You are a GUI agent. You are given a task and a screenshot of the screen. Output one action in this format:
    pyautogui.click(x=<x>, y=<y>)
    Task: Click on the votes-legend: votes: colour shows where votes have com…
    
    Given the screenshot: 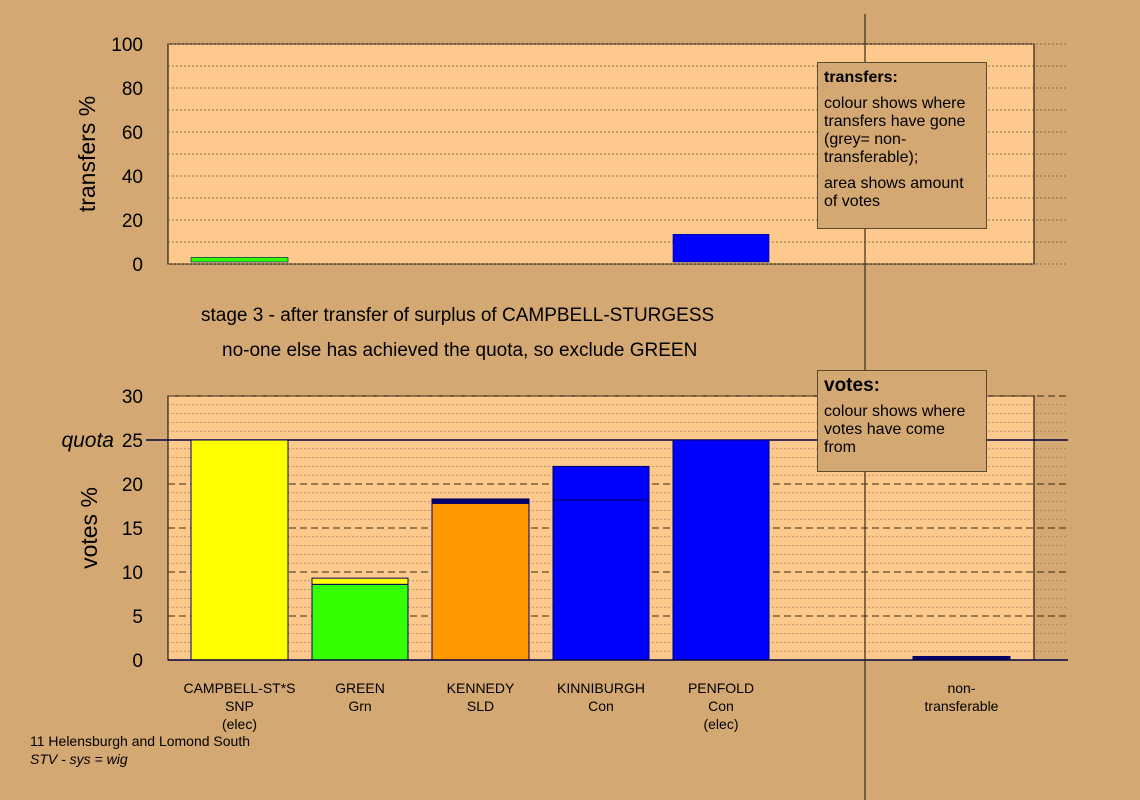 What is the action you would take?
    pyautogui.click(x=902, y=421)
    